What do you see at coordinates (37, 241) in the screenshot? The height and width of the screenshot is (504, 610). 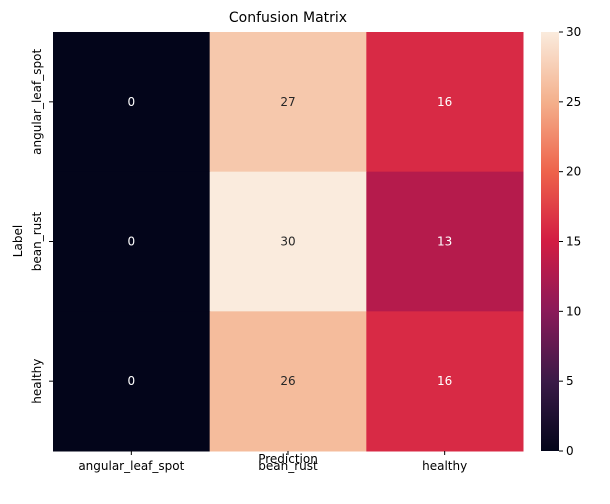 I see `y-tick-label: bean_rust` at bounding box center [37, 241].